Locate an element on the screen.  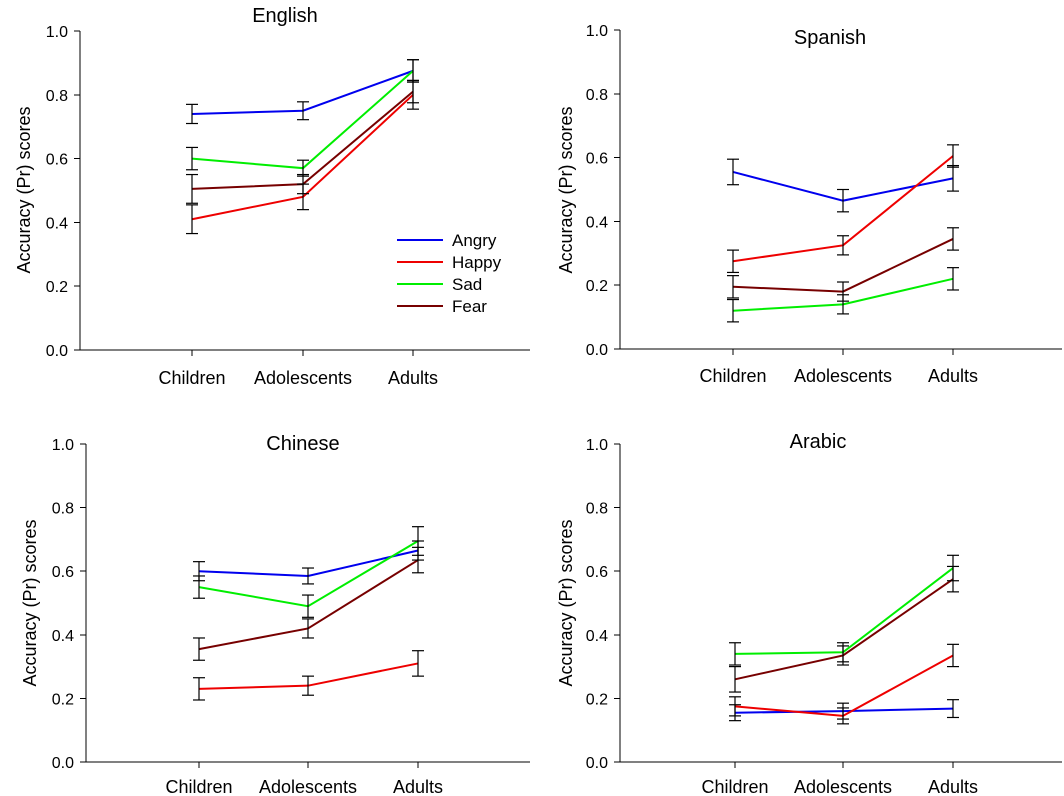
chart-title: Arabic is located at coordinates (818, 442).